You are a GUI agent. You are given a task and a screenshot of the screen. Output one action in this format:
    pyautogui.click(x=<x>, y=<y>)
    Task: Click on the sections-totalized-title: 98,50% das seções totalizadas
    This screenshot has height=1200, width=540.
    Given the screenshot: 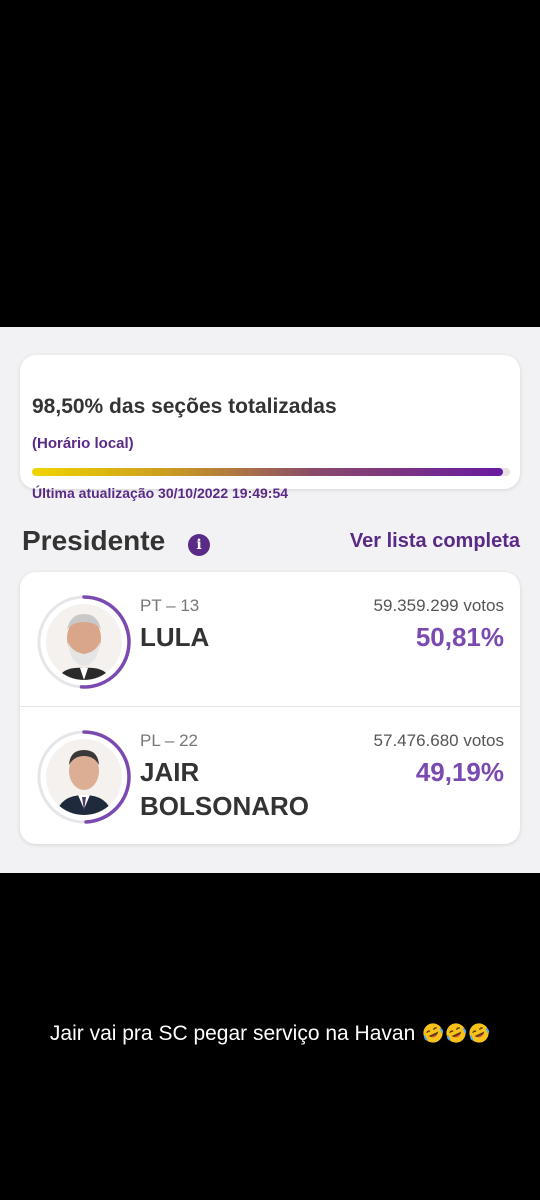 What is the action you would take?
    pyautogui.click(x=184, y=406)
    